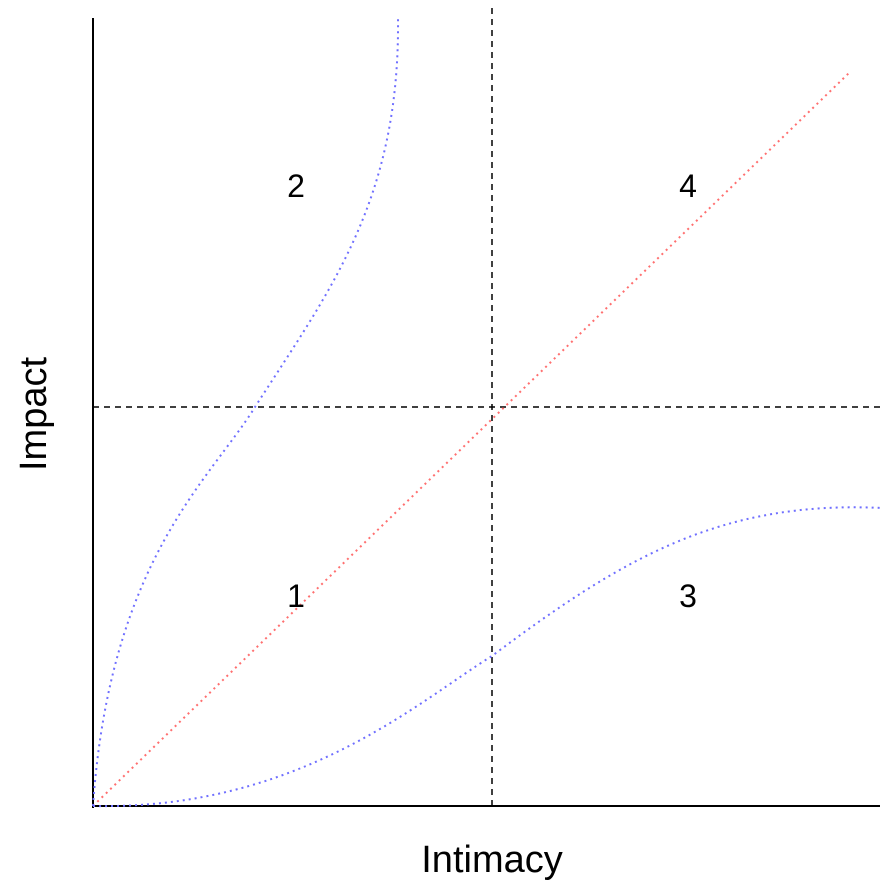 Image resolution: width=882 pixels, height=884 pixels. What do you see at coordinates (296, 186) in the screenshot?
I see `region-label-2: 2` at bounding box center [296, 186].